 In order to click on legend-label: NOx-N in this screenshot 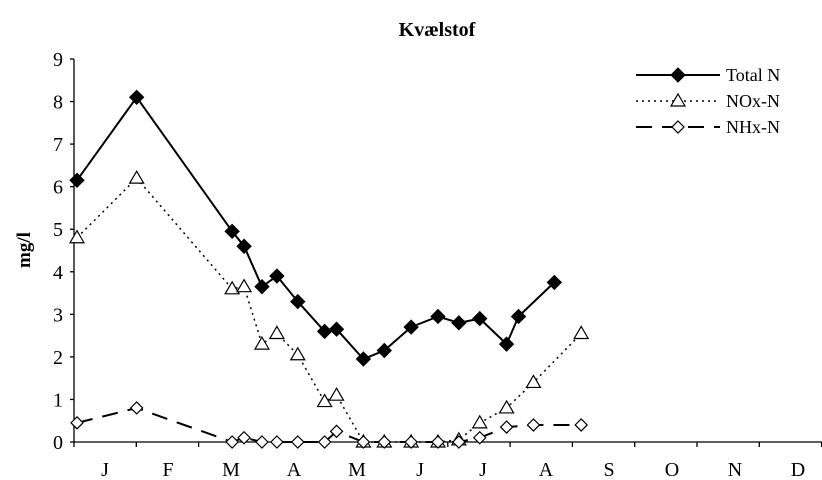, I will do `click(753, 101)`.